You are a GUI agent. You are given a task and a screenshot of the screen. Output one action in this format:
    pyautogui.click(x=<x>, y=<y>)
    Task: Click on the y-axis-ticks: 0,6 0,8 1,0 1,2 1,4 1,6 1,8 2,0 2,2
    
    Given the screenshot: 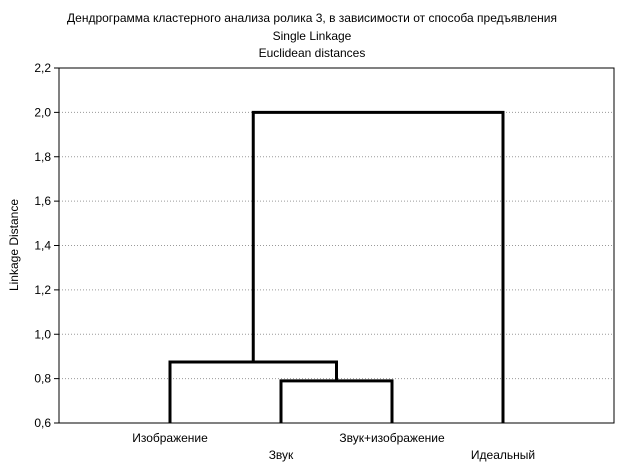 What is the action you would take?
    pyautogui.click(x=46, y=245)
    